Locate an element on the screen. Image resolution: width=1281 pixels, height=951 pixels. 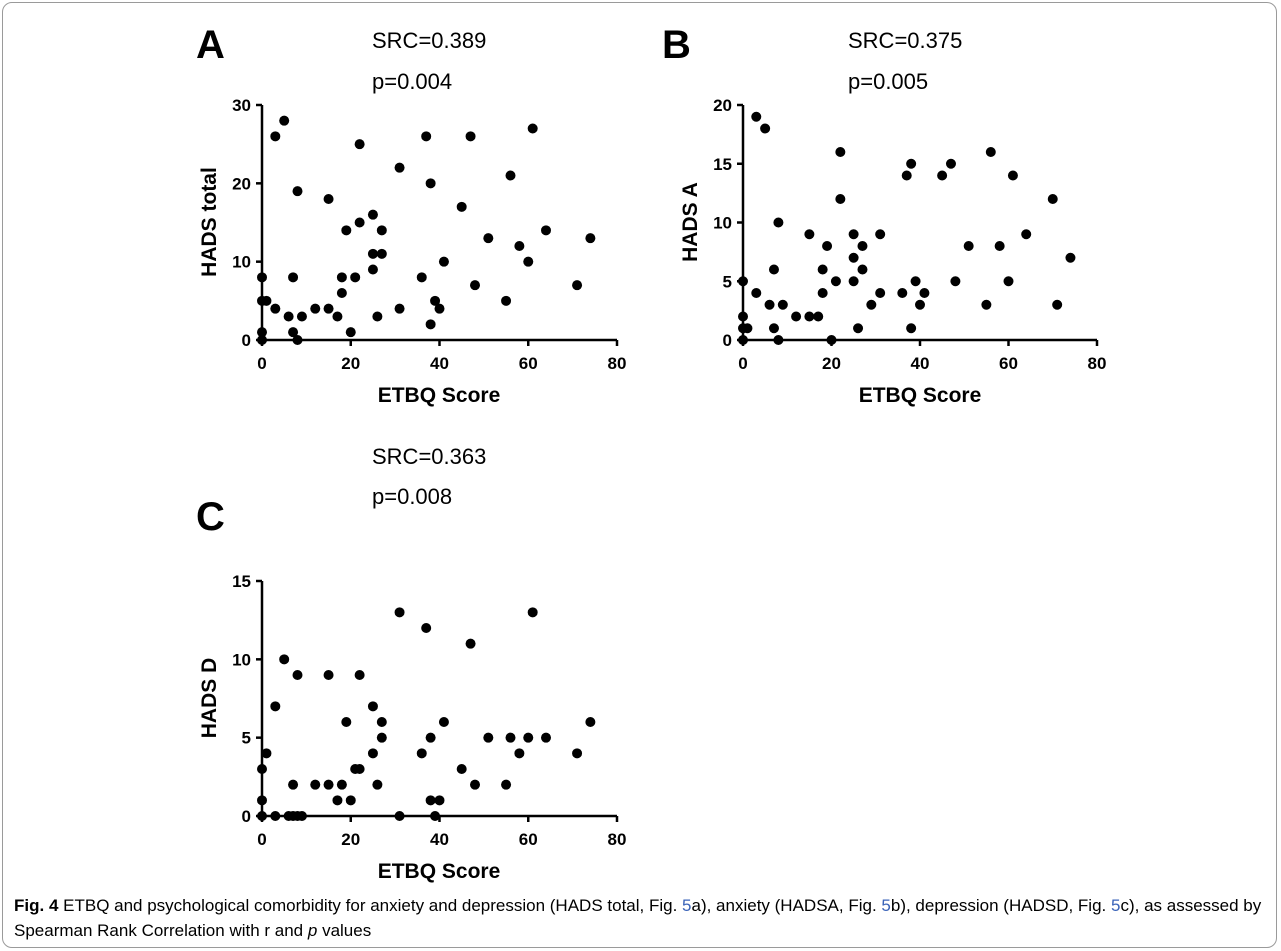
data-points is located at coordinates (426, 230).